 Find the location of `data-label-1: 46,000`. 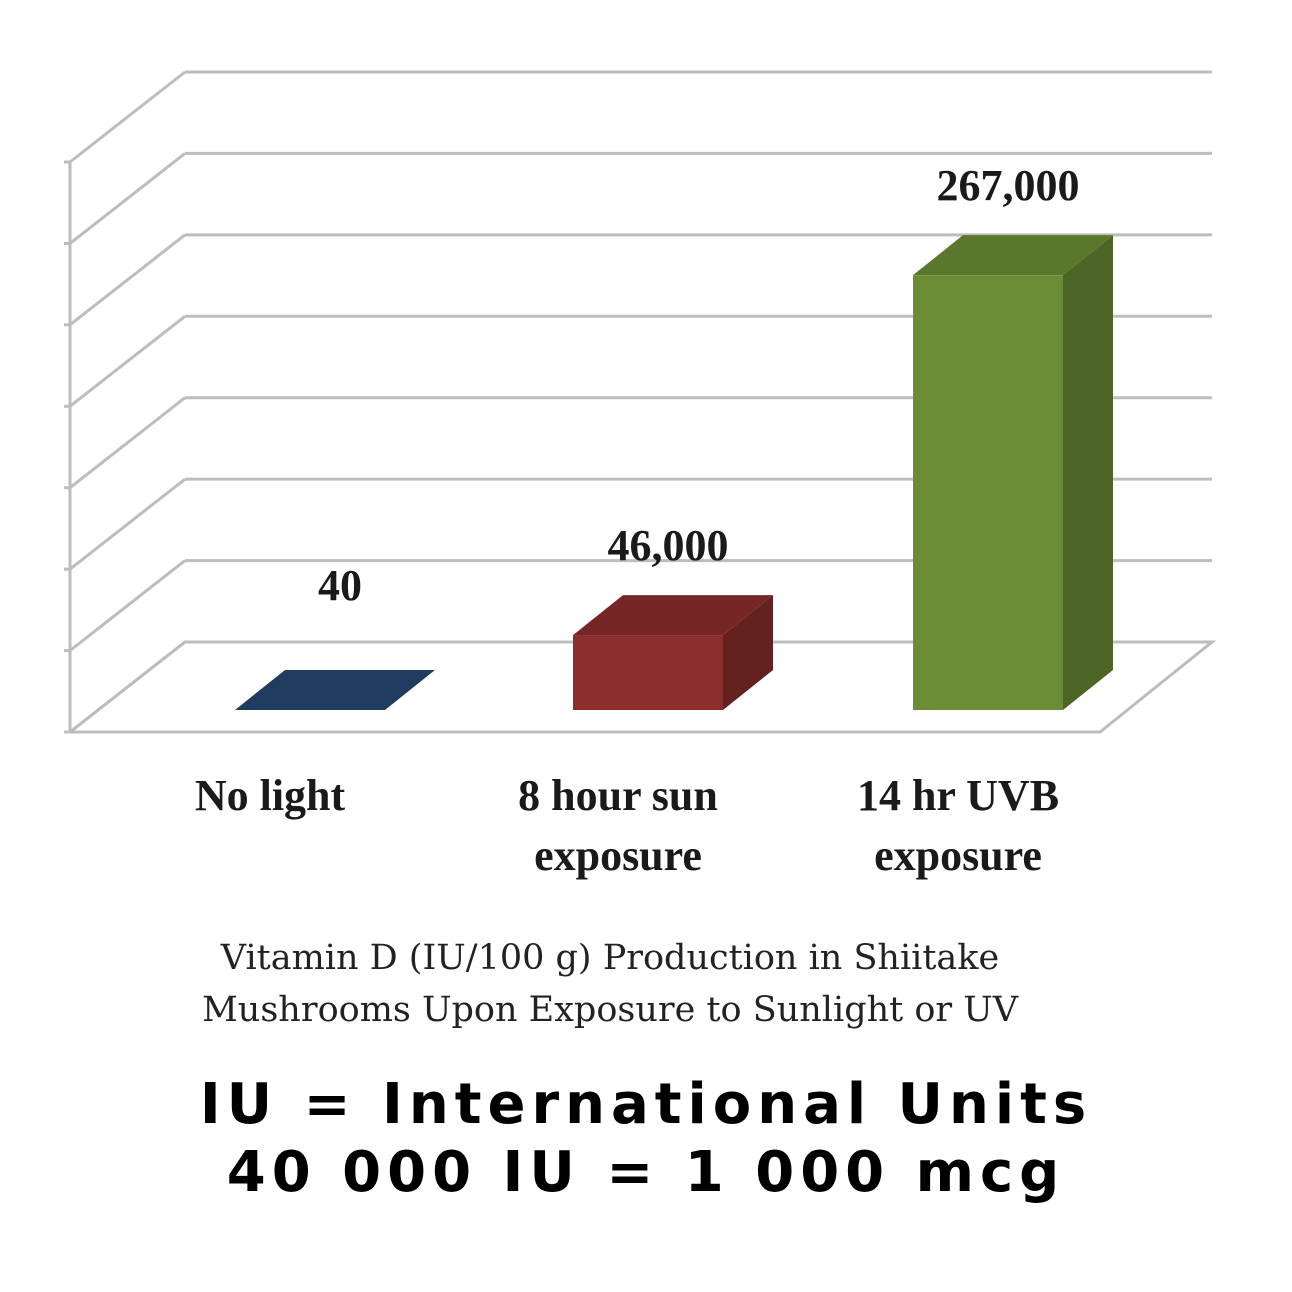

data-label-1: 46,000 is located at coordinates (668, 545).